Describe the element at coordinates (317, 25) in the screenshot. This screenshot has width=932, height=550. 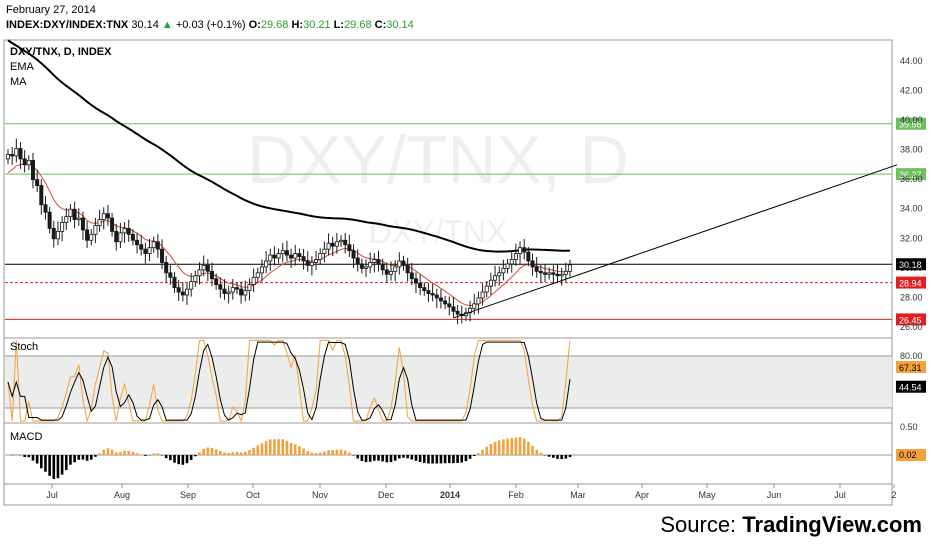
I see `high-value: 30.21` at that location.